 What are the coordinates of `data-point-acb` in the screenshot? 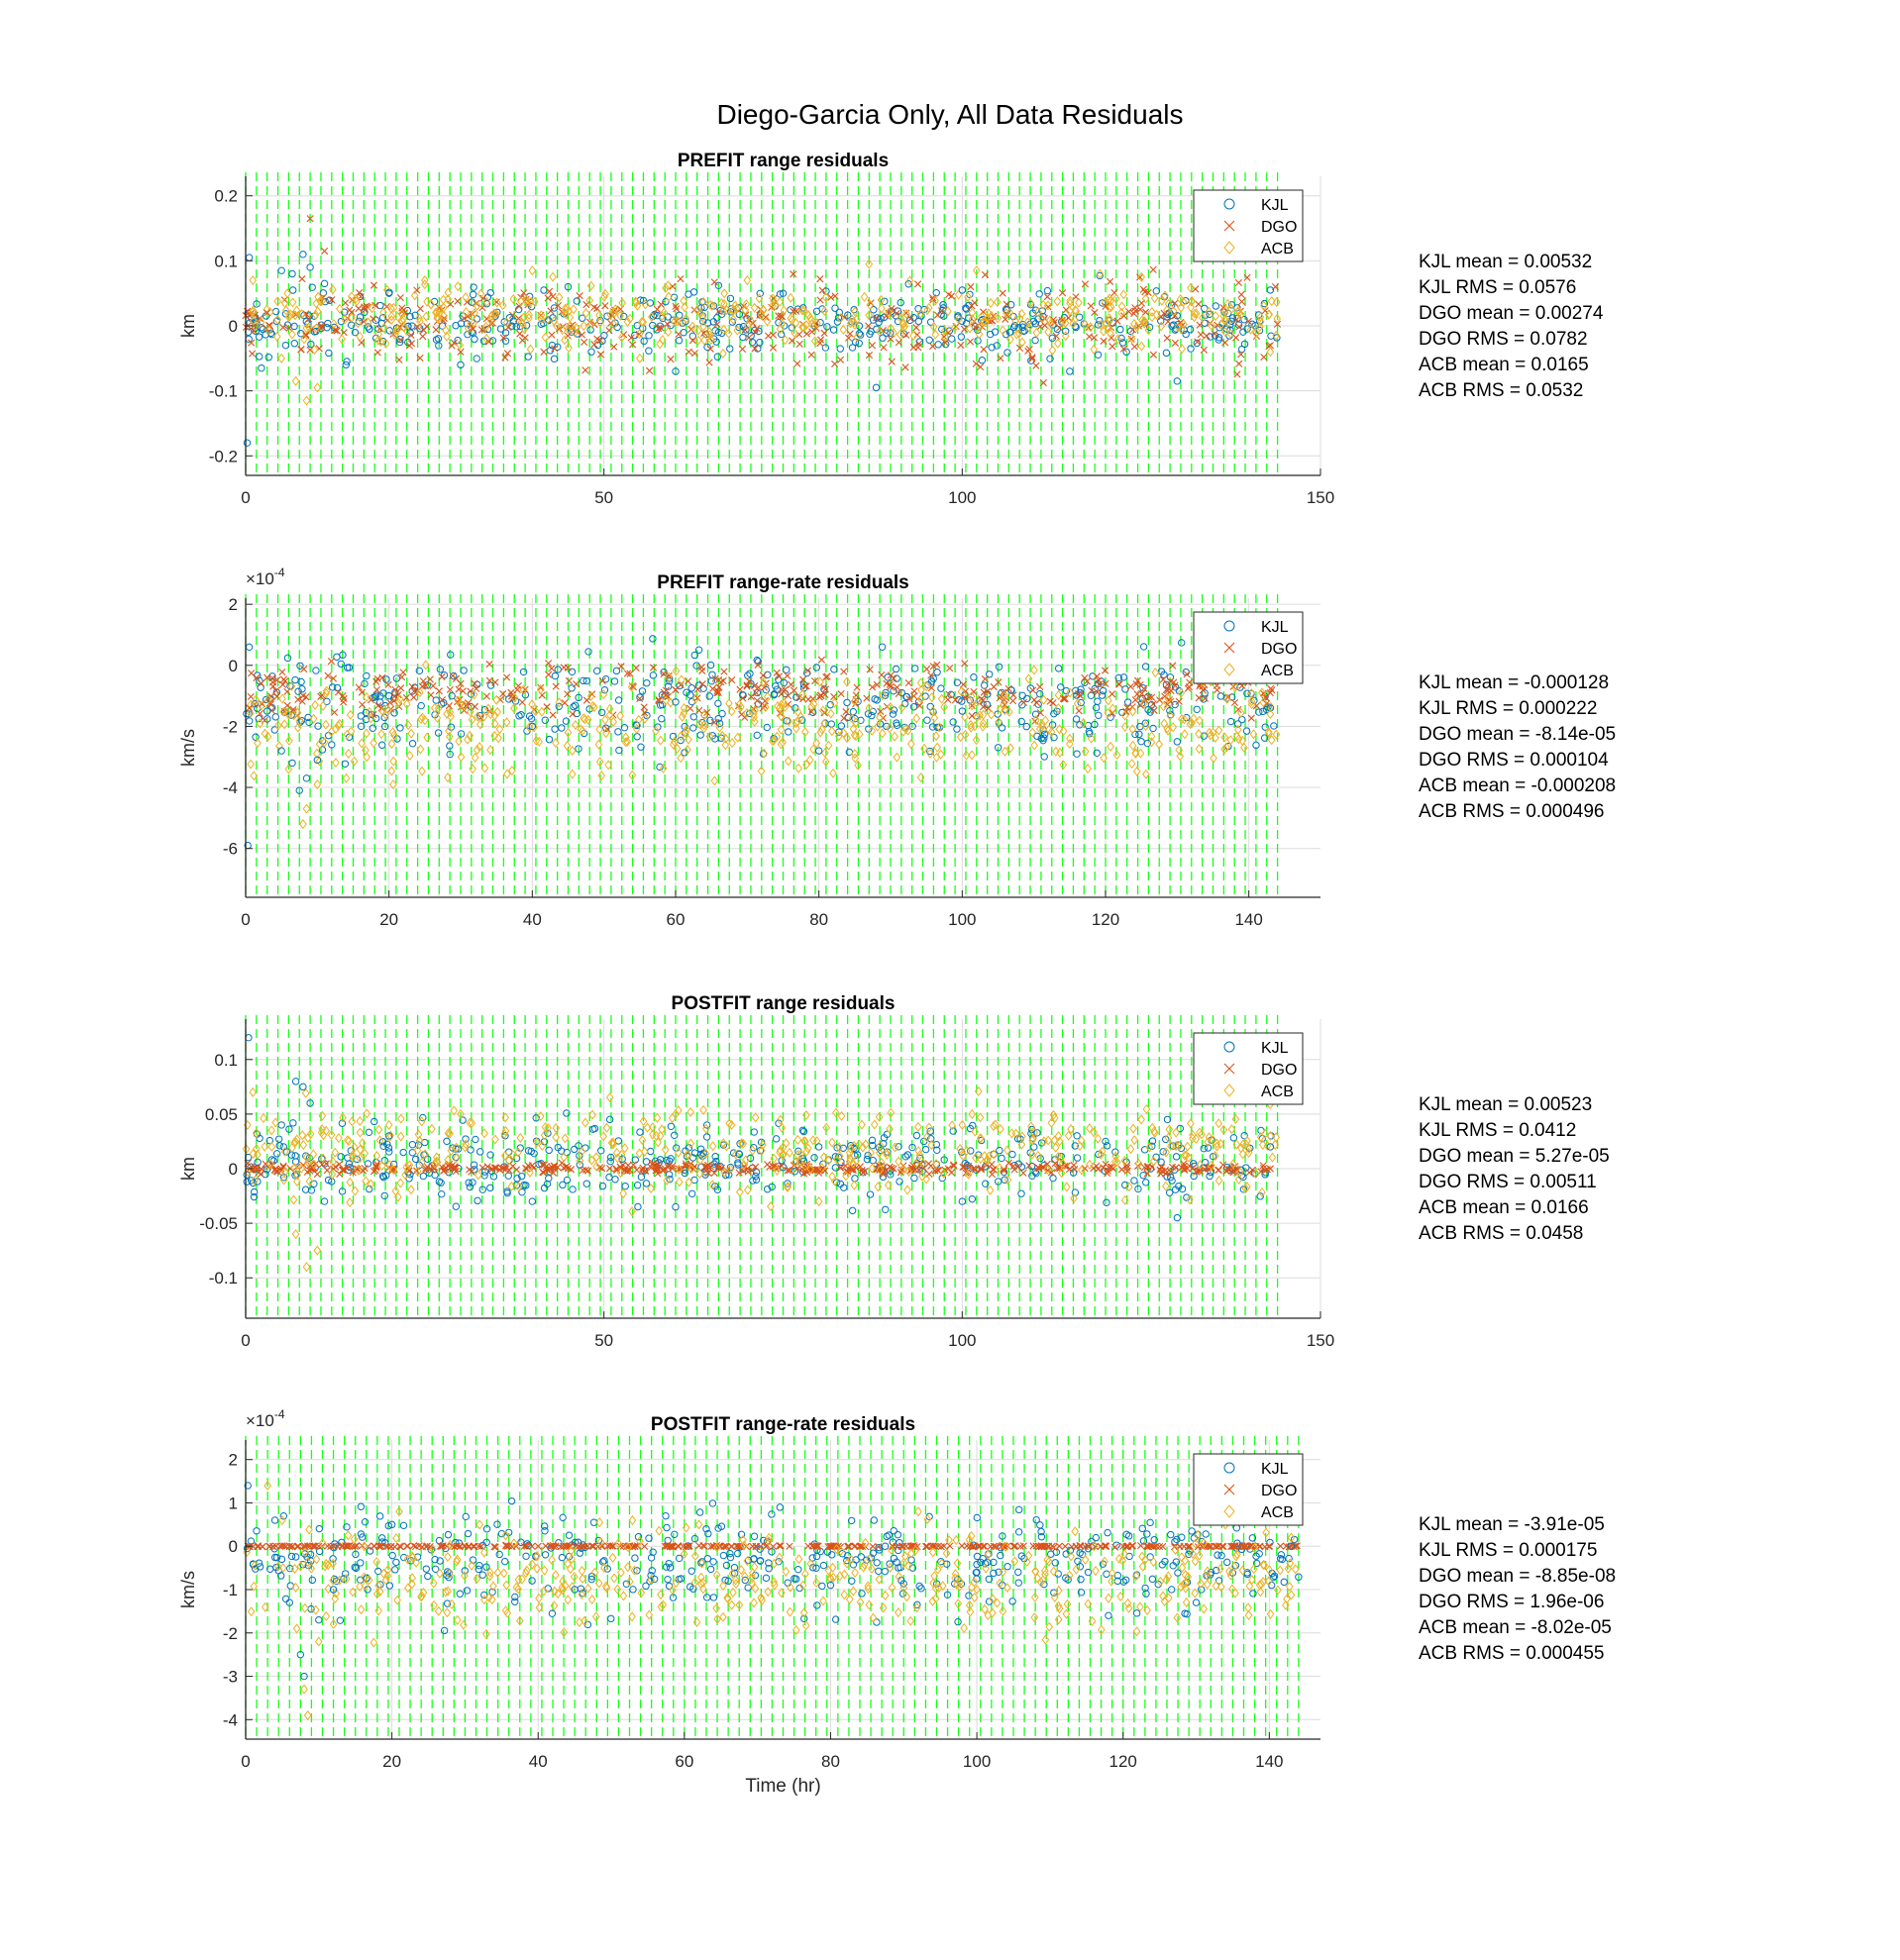 It's located at (317, 387).